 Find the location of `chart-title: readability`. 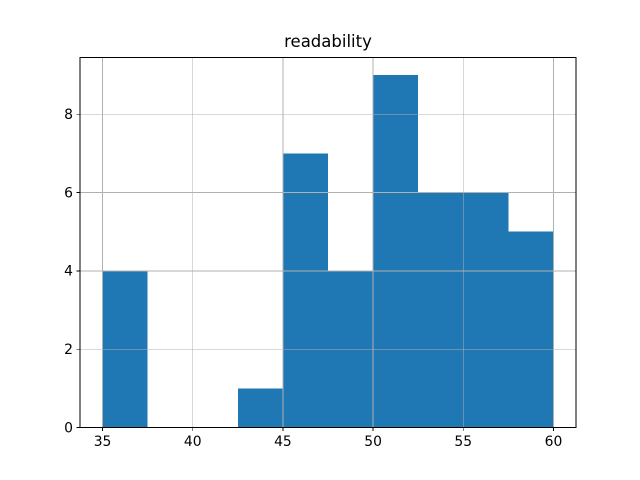

chart-title: readability is located at coordinates (328, 41).